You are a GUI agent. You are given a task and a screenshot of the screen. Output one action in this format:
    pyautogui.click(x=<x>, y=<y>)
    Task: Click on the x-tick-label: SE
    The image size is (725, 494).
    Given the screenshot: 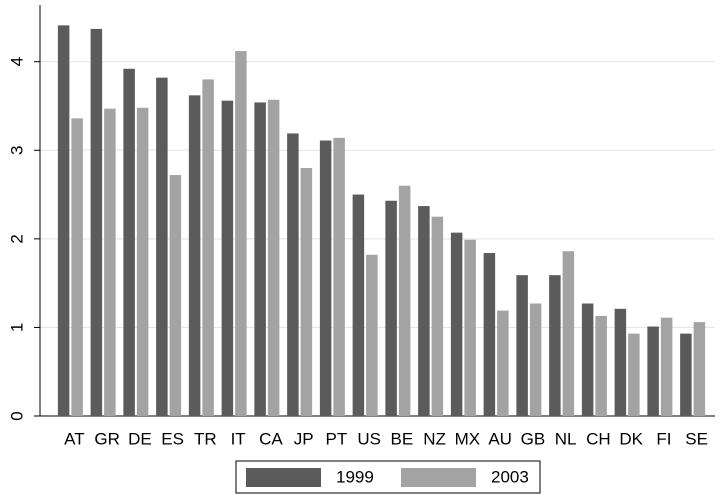 What is the action you would take?
    pyautogui.click(x=696, y=438)
    